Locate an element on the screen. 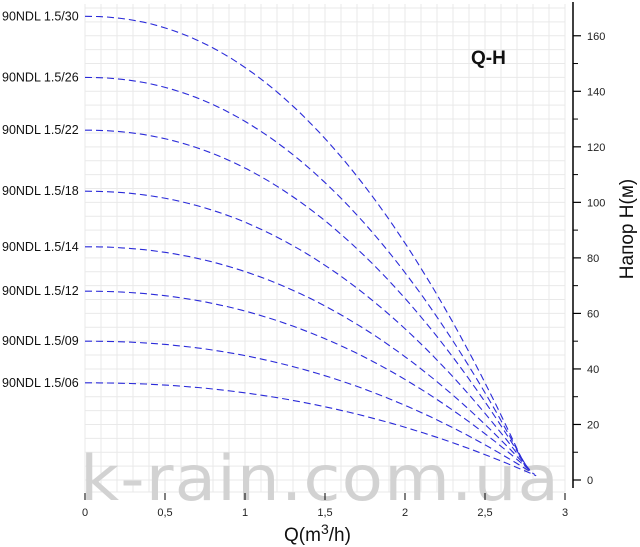 Image resolution: width=640 pixels, height=547 pixels. series-label-3: 90NDL 1.5/22 is located at coordinates (40, 130).